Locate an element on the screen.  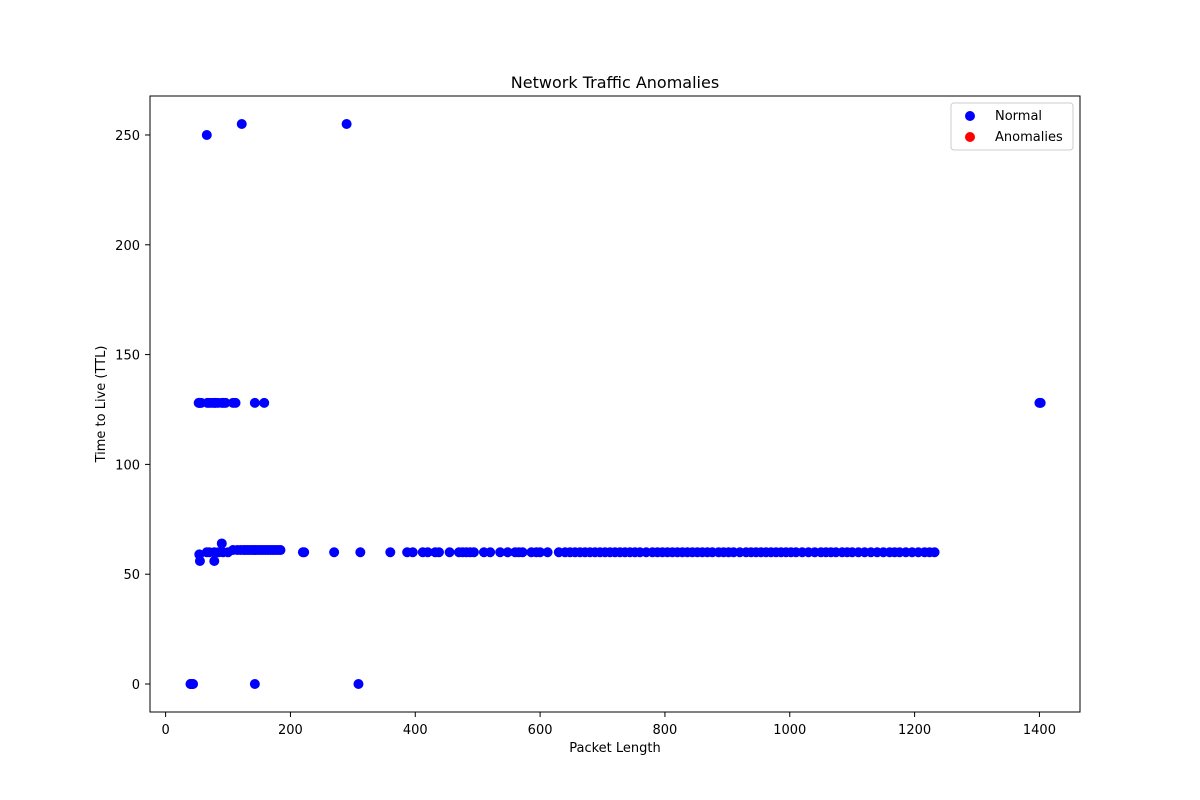
legend-marker-normal is located at coordinates (970, 116).